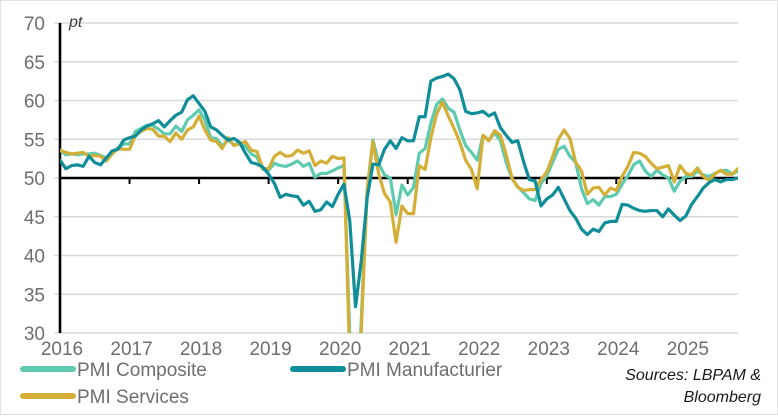 The width and height of the screenshot is (778, 416). Describe the element at coordinates (34, 218) in the screenshot. I see `y-tick-label: 45` at that location.